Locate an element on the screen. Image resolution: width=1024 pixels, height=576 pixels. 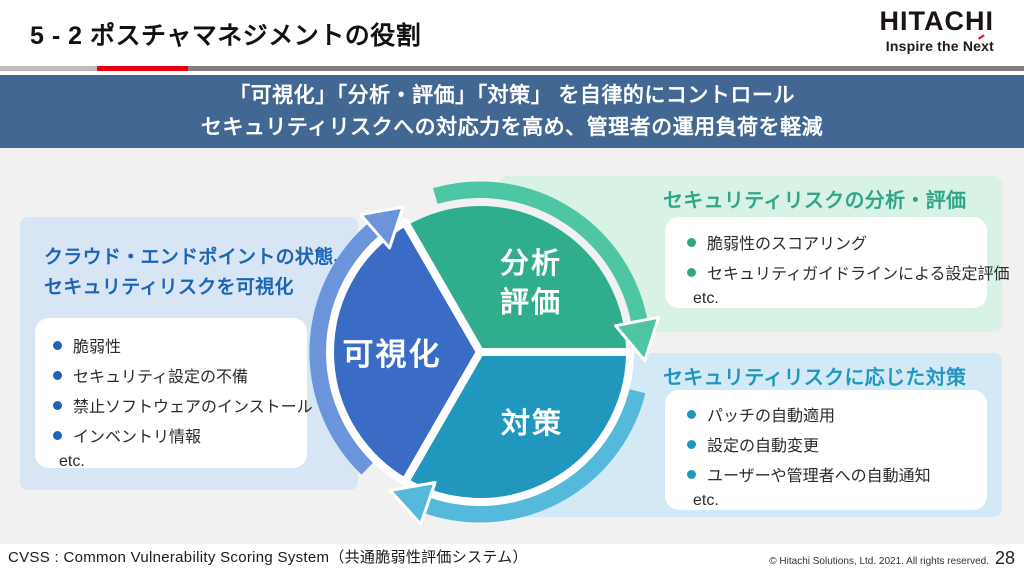
list-item: セキュリティ設定の不備 is located at coordinates (180, 375).